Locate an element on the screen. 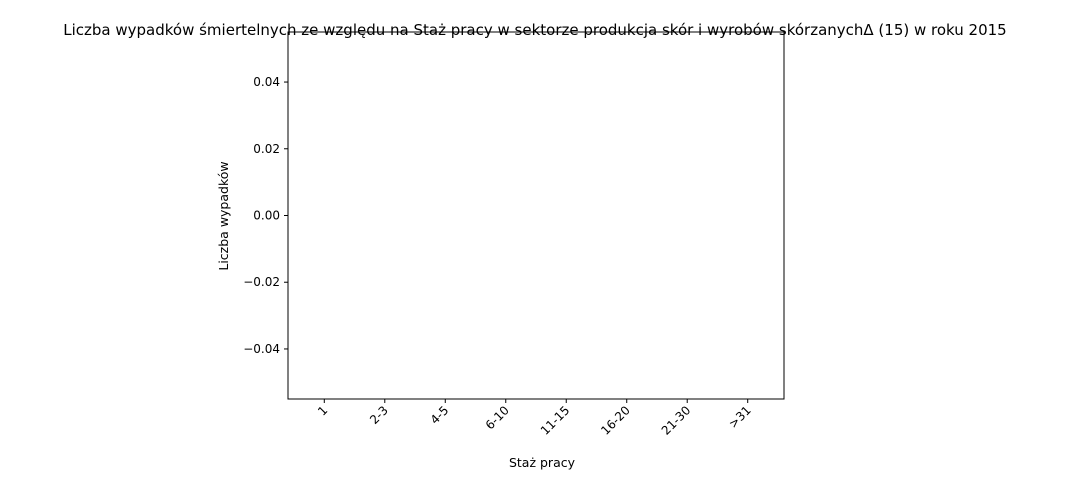  x-tick-label: 2-3 is located at coordinates (379, 415).